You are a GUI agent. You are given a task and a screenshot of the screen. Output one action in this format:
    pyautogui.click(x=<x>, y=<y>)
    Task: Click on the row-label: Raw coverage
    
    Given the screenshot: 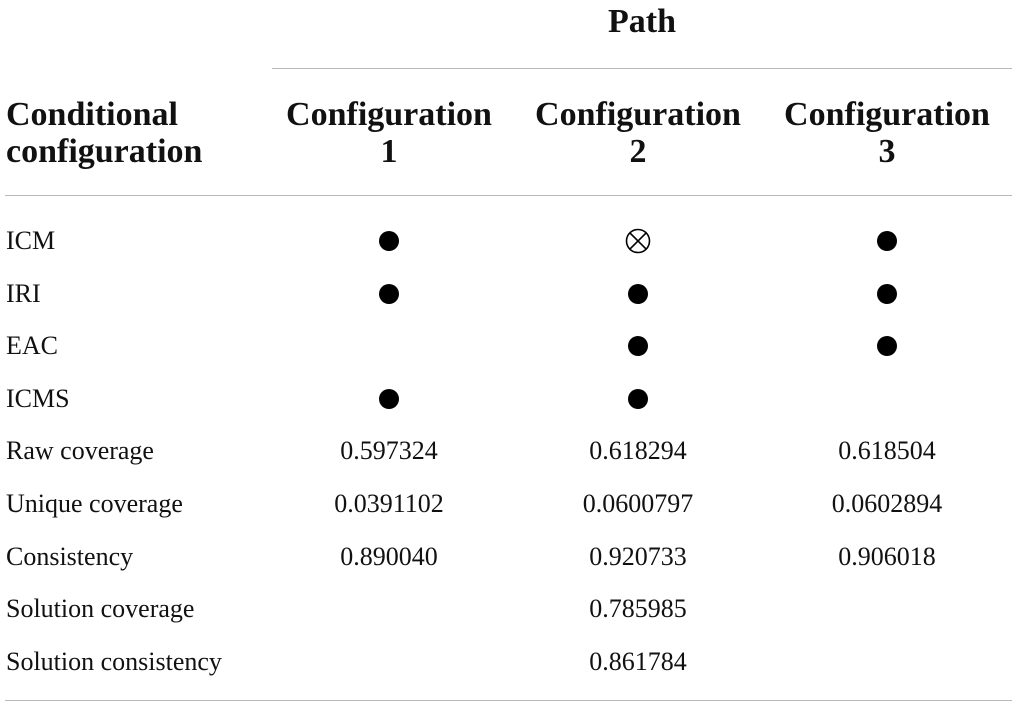 What is the action you would take?
    pyautogui.click(x=80, y=451)
    